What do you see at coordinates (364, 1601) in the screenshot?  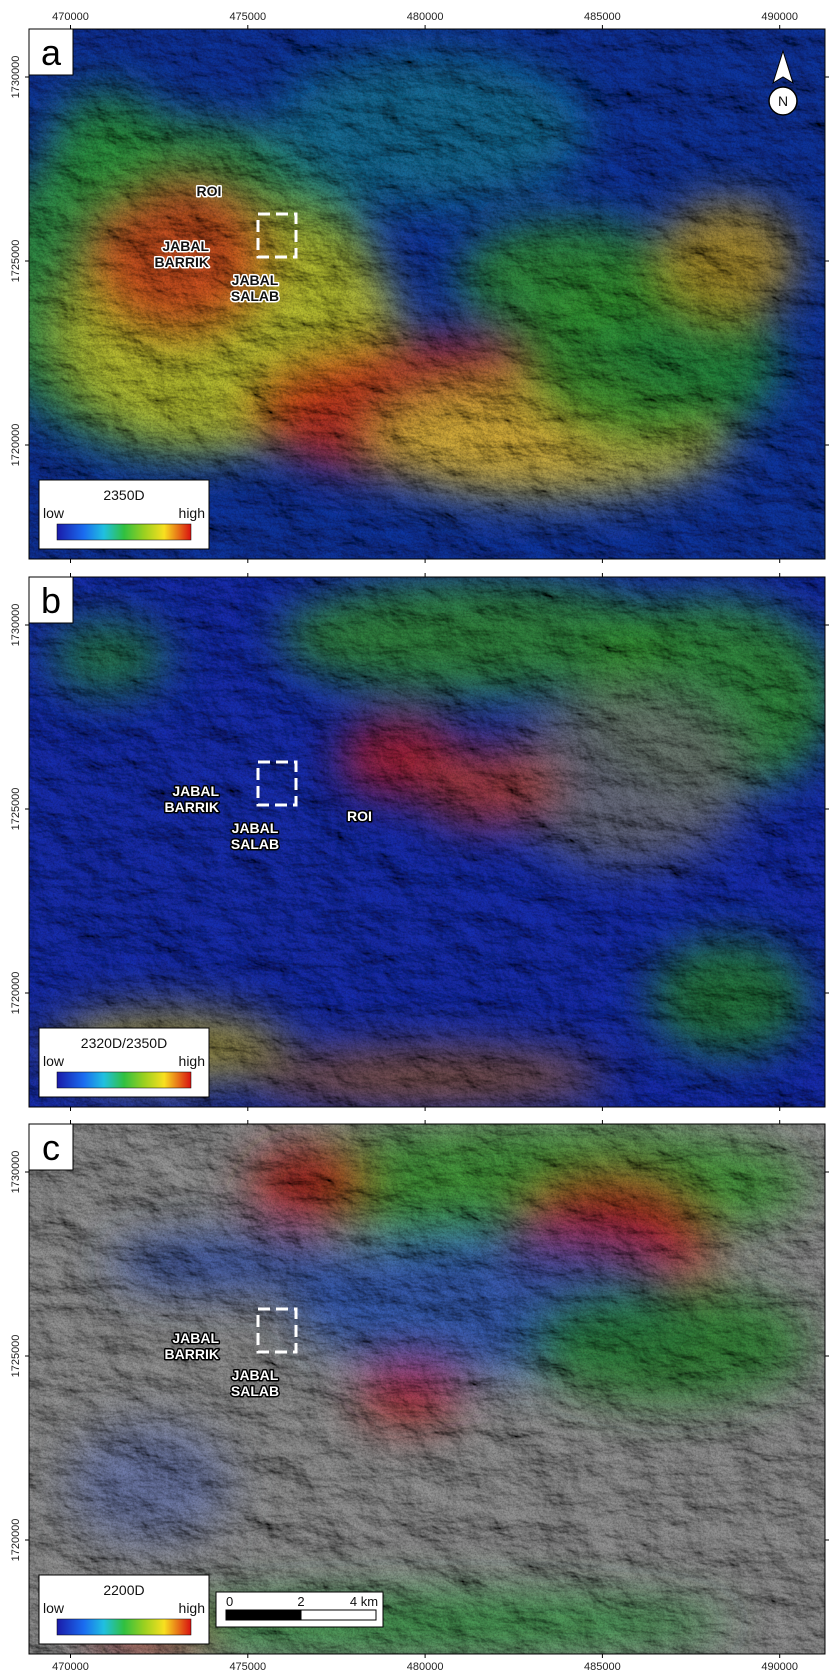 I see `scale-label: 4 km` at bounding box center [364, 1601].